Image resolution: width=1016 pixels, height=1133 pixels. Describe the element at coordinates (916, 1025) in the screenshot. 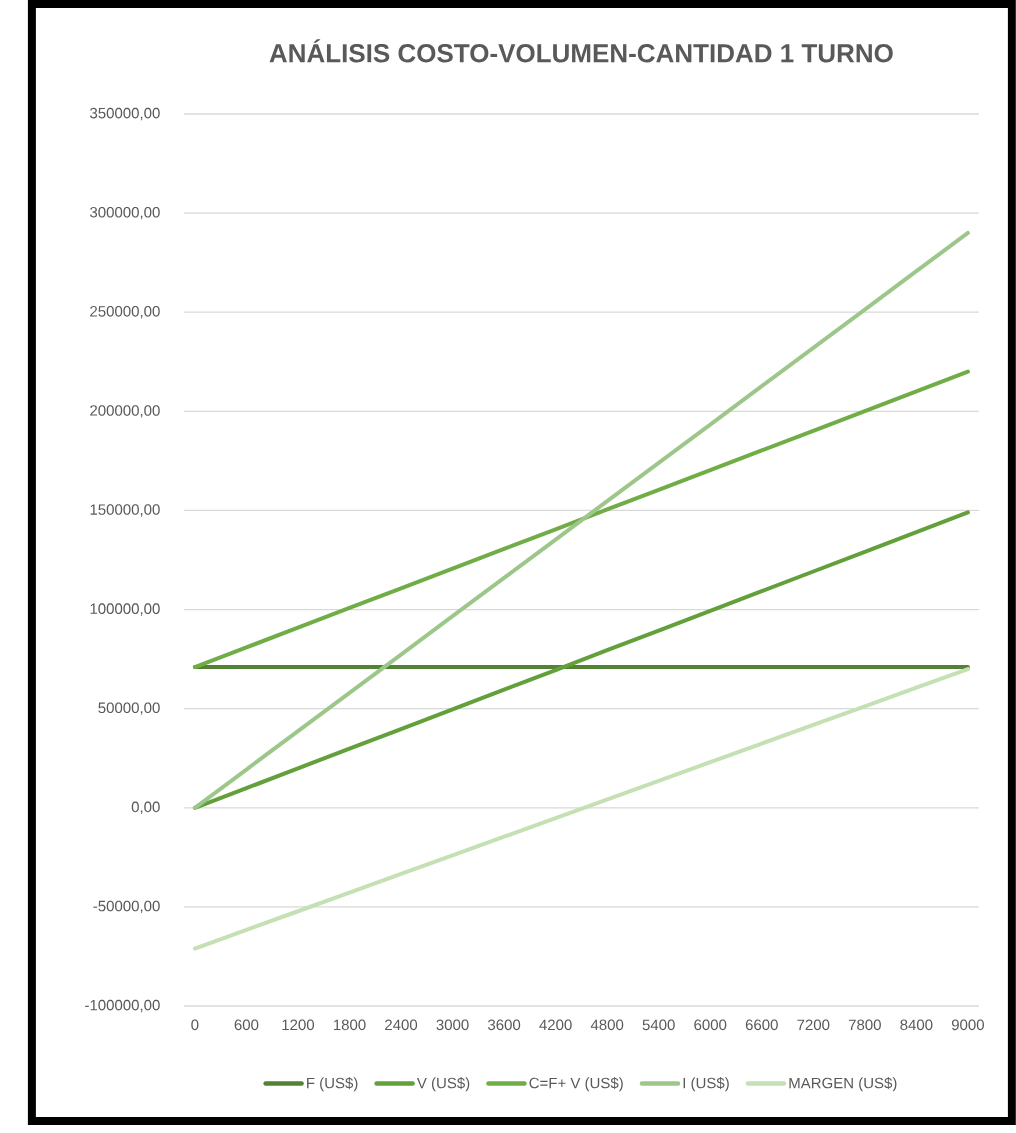

I see `x-tick-label: 8400` at that location.